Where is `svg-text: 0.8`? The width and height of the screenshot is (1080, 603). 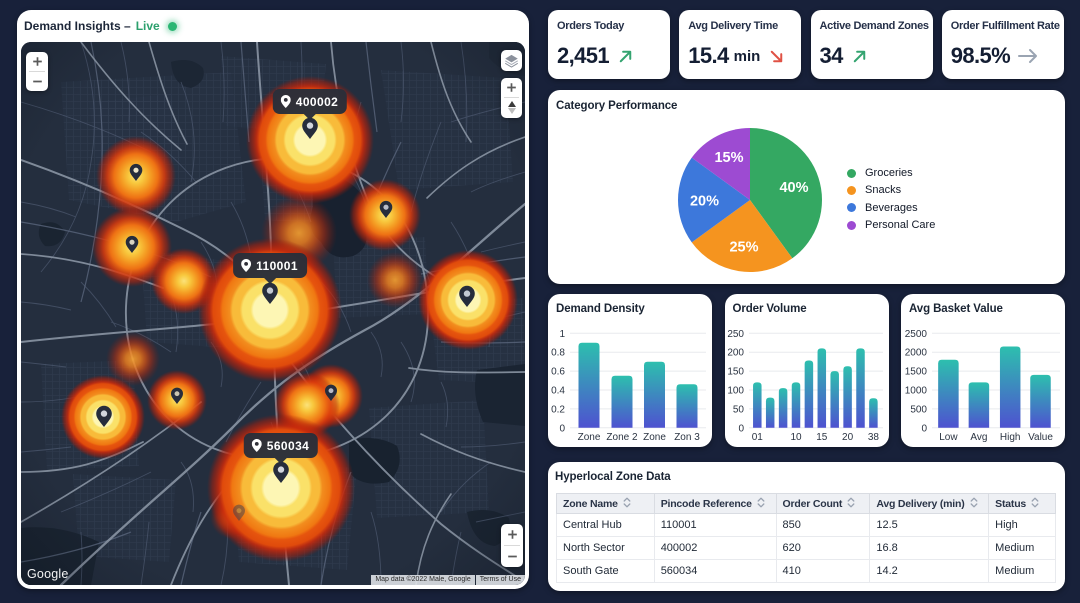
svg-text: 0.8 is located at coordinates (558, 353).